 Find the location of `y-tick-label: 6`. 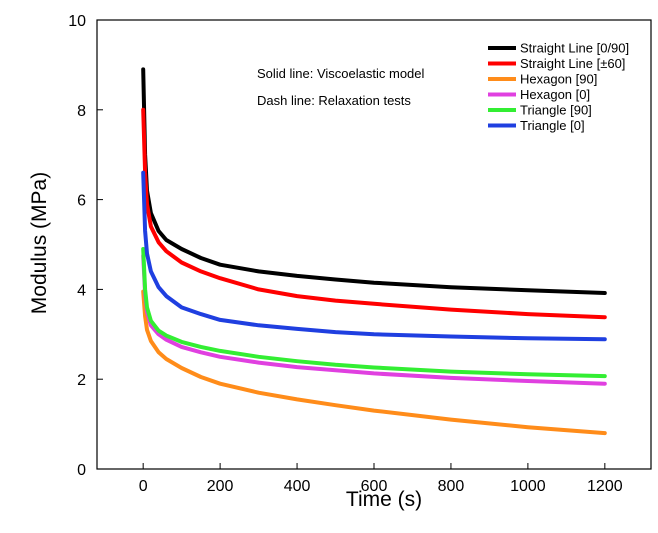

y-tick-label: 6 is located at coordinates (81, 201).